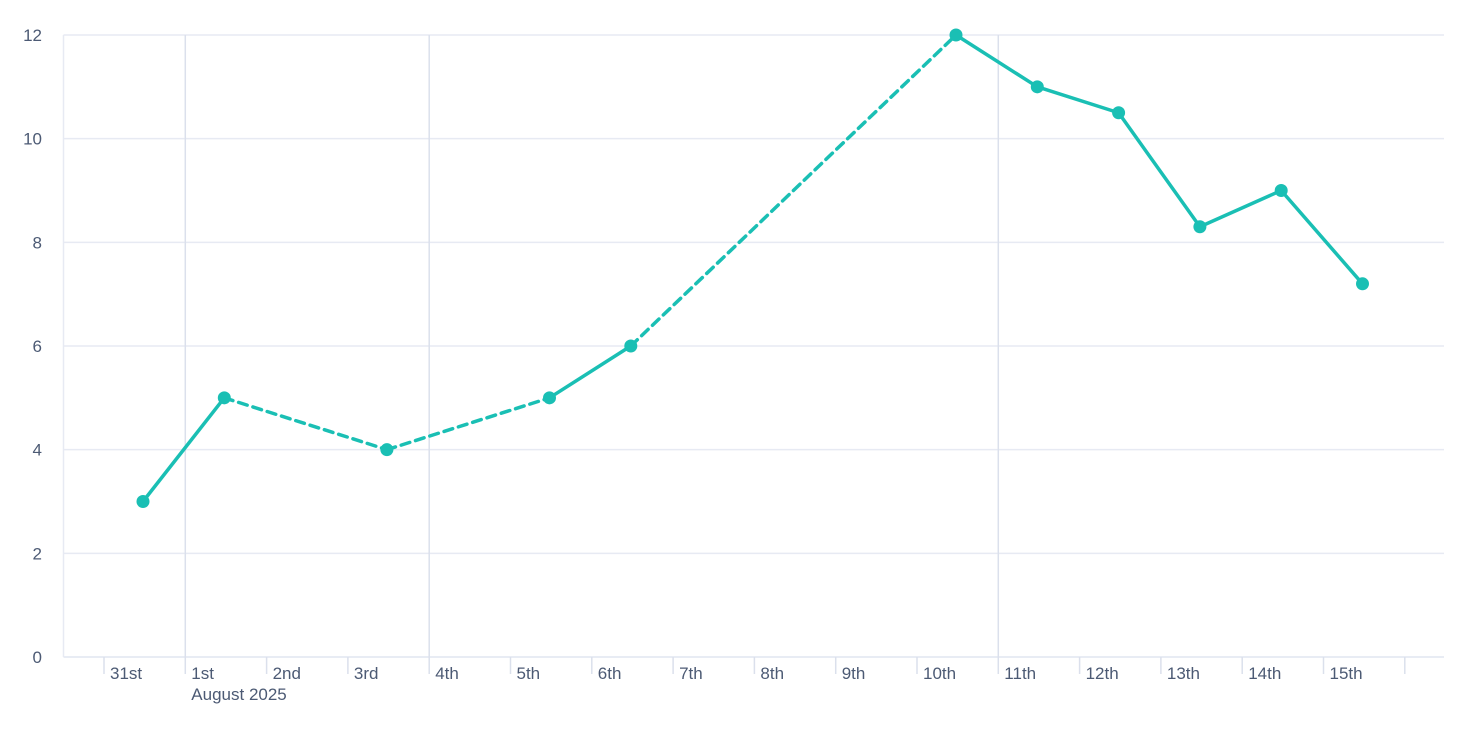 The width and height of the screenshot is (1464, 731). What do you see at coordinates (202, 673) in the screenshot?
I see `x-axis-label: 1st` at bounding box center [202, 673].